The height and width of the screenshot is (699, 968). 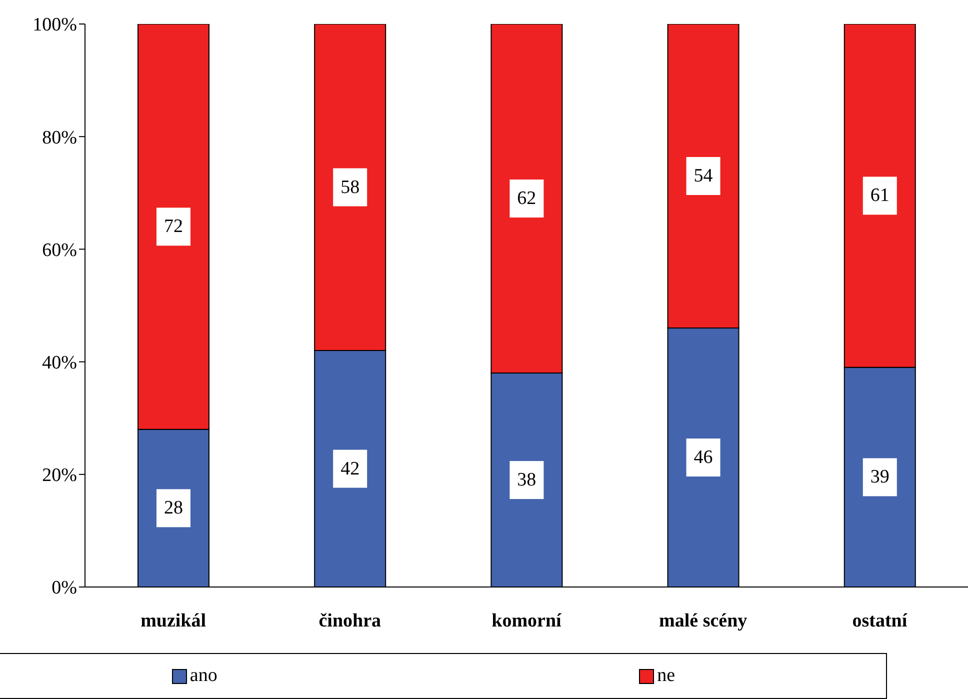 What do you see at coordinates (60, 250) in the screenshot?
I see `y-tick-label: 60%` at bounding box center [60, 250].